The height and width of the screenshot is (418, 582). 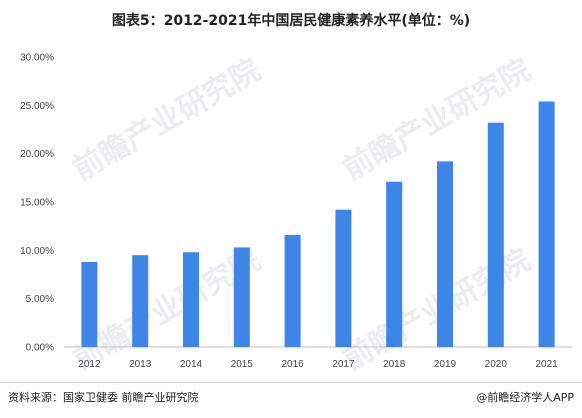 What do you see at coordinates (140, 301) in the screenshot?
I see `bar-2013` at bounding box center [140, 301].